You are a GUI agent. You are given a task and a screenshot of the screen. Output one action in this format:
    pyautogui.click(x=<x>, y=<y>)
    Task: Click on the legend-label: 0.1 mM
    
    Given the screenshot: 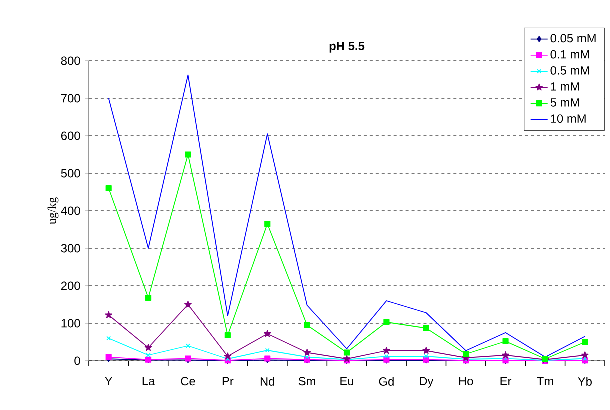 What is the action you would take?
    pyautogui.click(x=570, y=54)
    